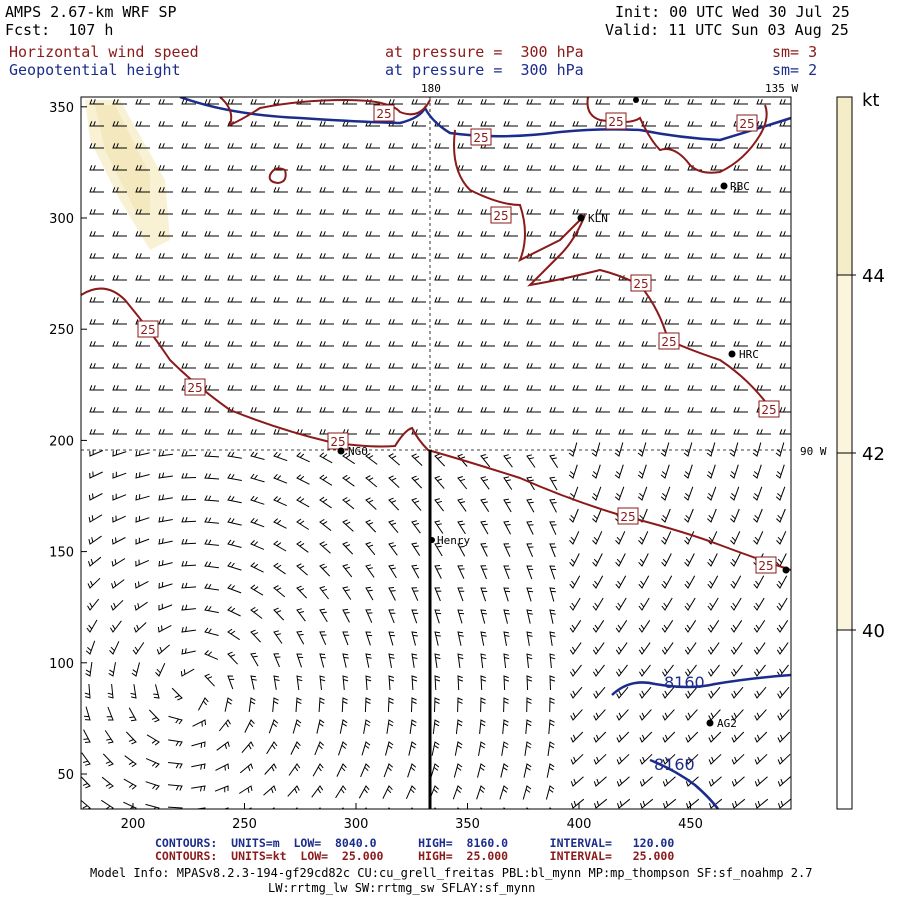 The width and height of the screenshot is (900, 900). What do you see at coordinates (766, 565) in the screenshot?
I see `speed-label-box` at bounding box center [766, 565].